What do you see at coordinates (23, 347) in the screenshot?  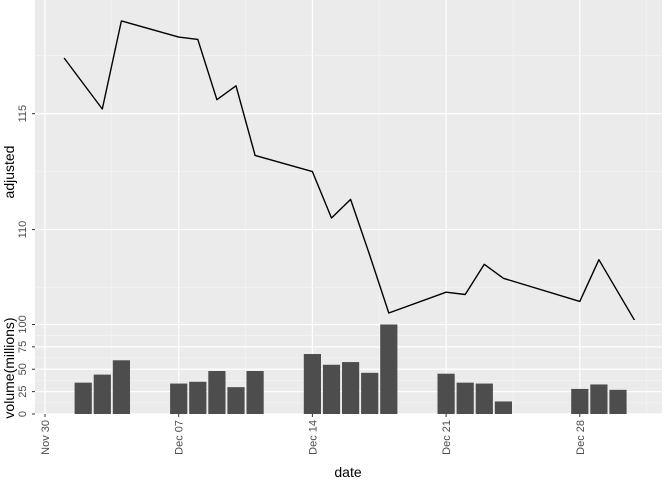 I see `y-tick-label: 75` at bounding box center [23, 347].